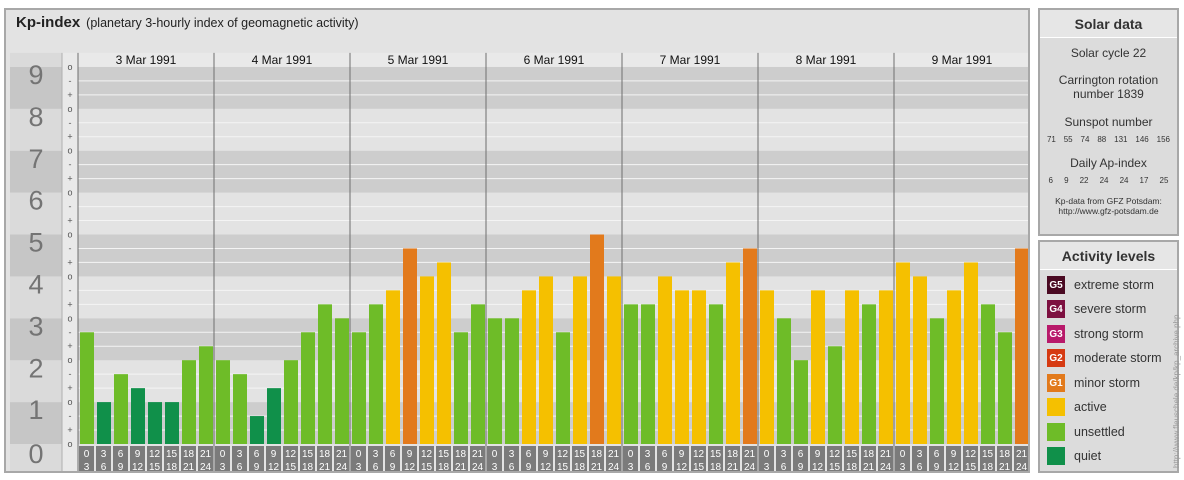 This screenshot has height=480, width=1184. What do you see at coordinates (342, 454) in the screenshot?
I see `time-start-label: 21` at bounding box center [342, 454].